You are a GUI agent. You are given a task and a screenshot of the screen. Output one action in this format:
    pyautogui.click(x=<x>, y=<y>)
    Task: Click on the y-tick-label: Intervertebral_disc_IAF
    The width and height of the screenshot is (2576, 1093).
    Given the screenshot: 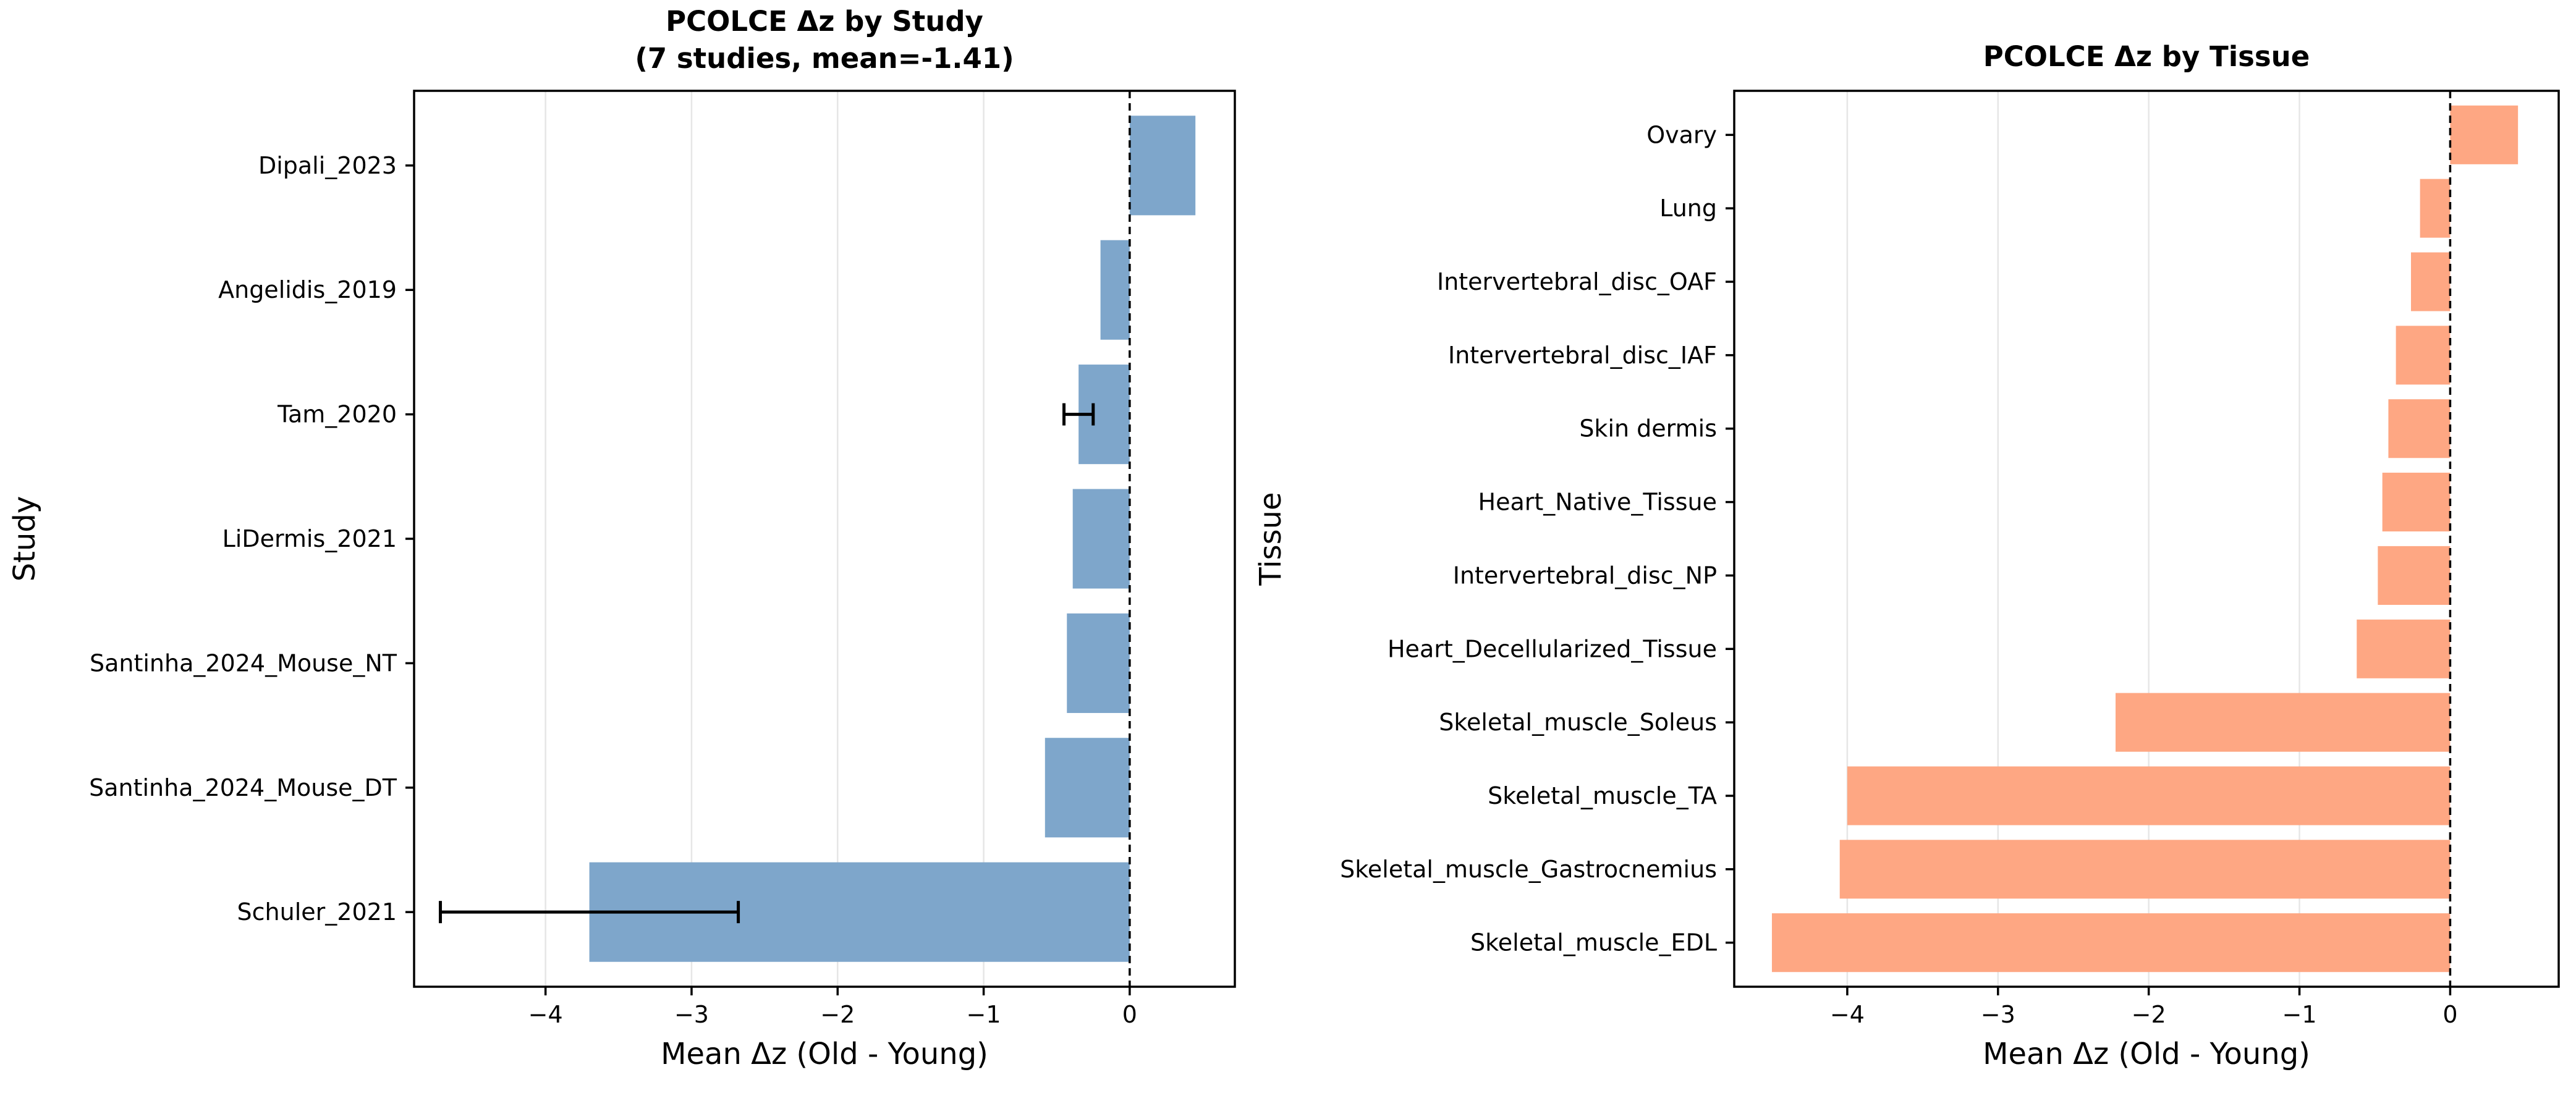 What is the action you would take?
    pyautogui.click(x=1582, y=356)
    